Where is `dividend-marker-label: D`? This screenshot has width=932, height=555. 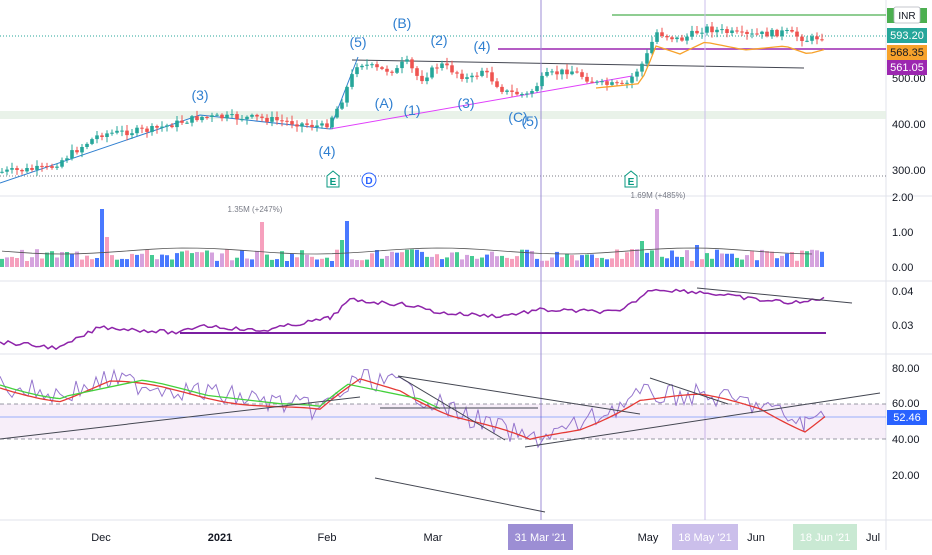
dividend-marker-label: D is located at coordinates (368, 181).